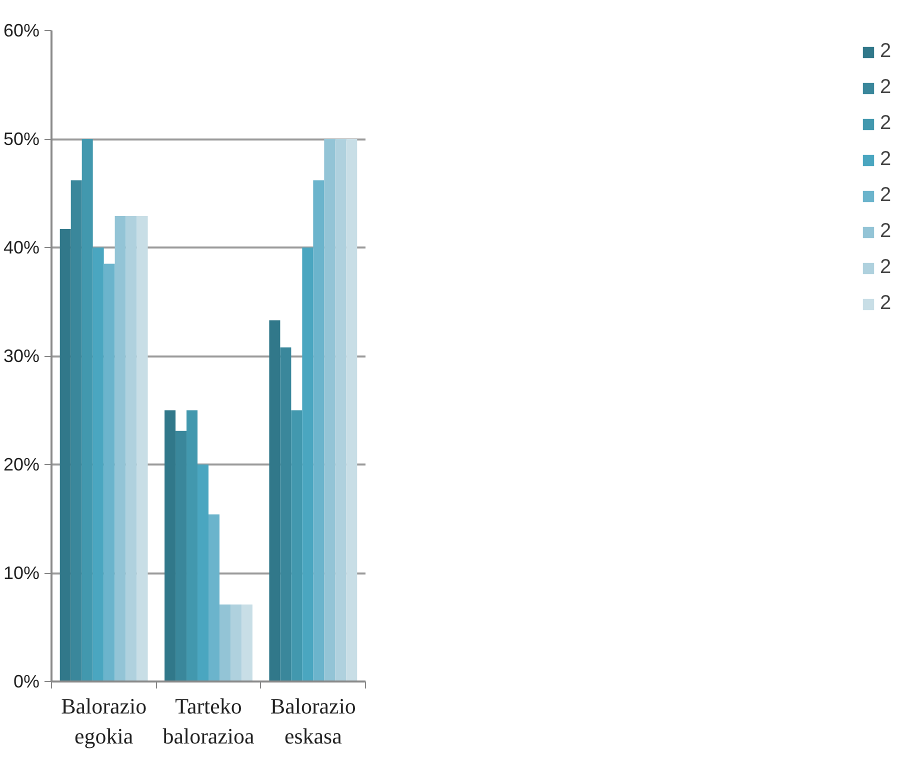 The image size is (920, 761). I want to click on y-tick-label: 10%, so click(21, 573).